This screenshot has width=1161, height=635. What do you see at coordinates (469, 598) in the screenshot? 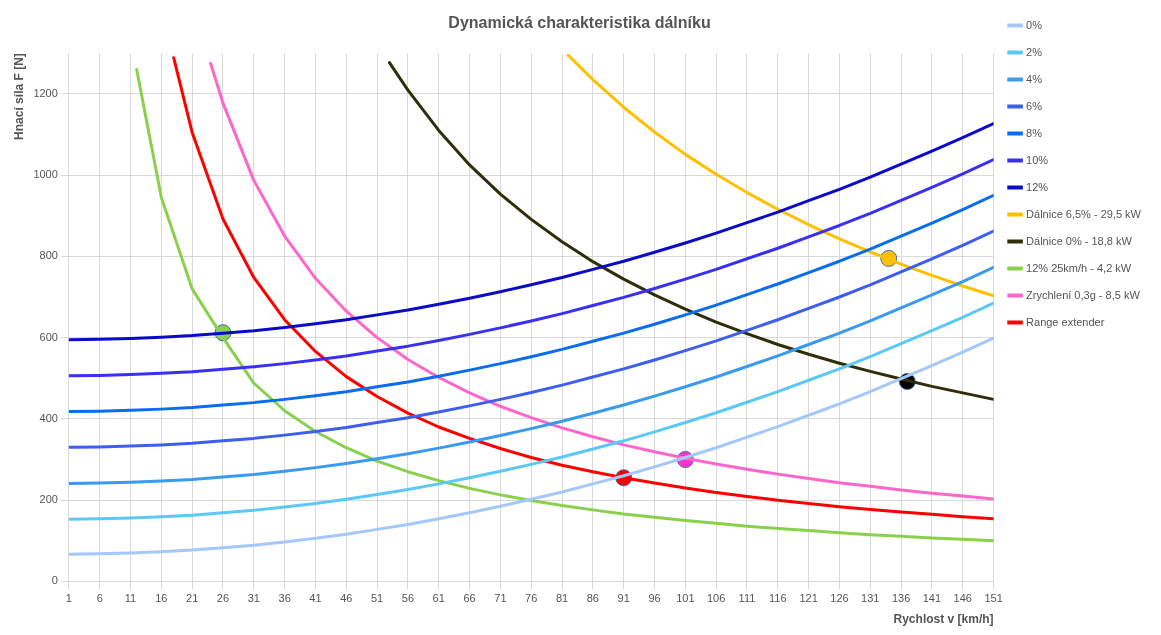
I see `x-tick-label: 66` at bounding box center [469, 598].